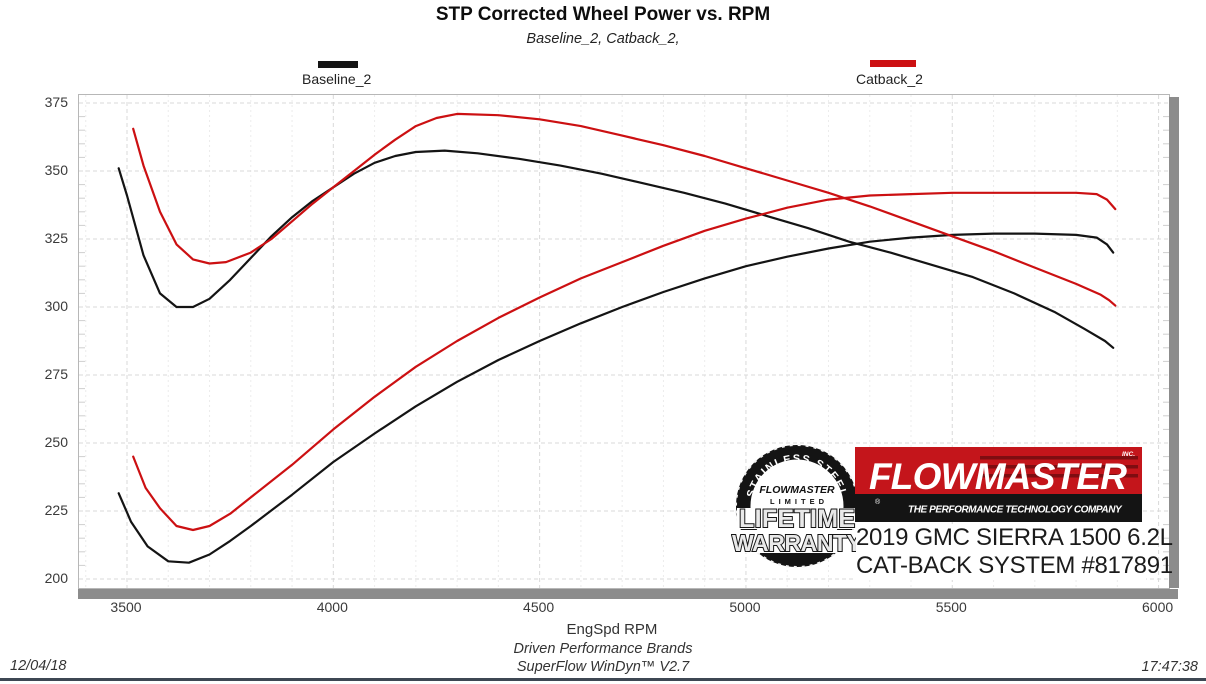  What do you see at coordinates (56, 510) in the screenshot?
I see `y-tick-label: 225` at bounding box center [56, 510].